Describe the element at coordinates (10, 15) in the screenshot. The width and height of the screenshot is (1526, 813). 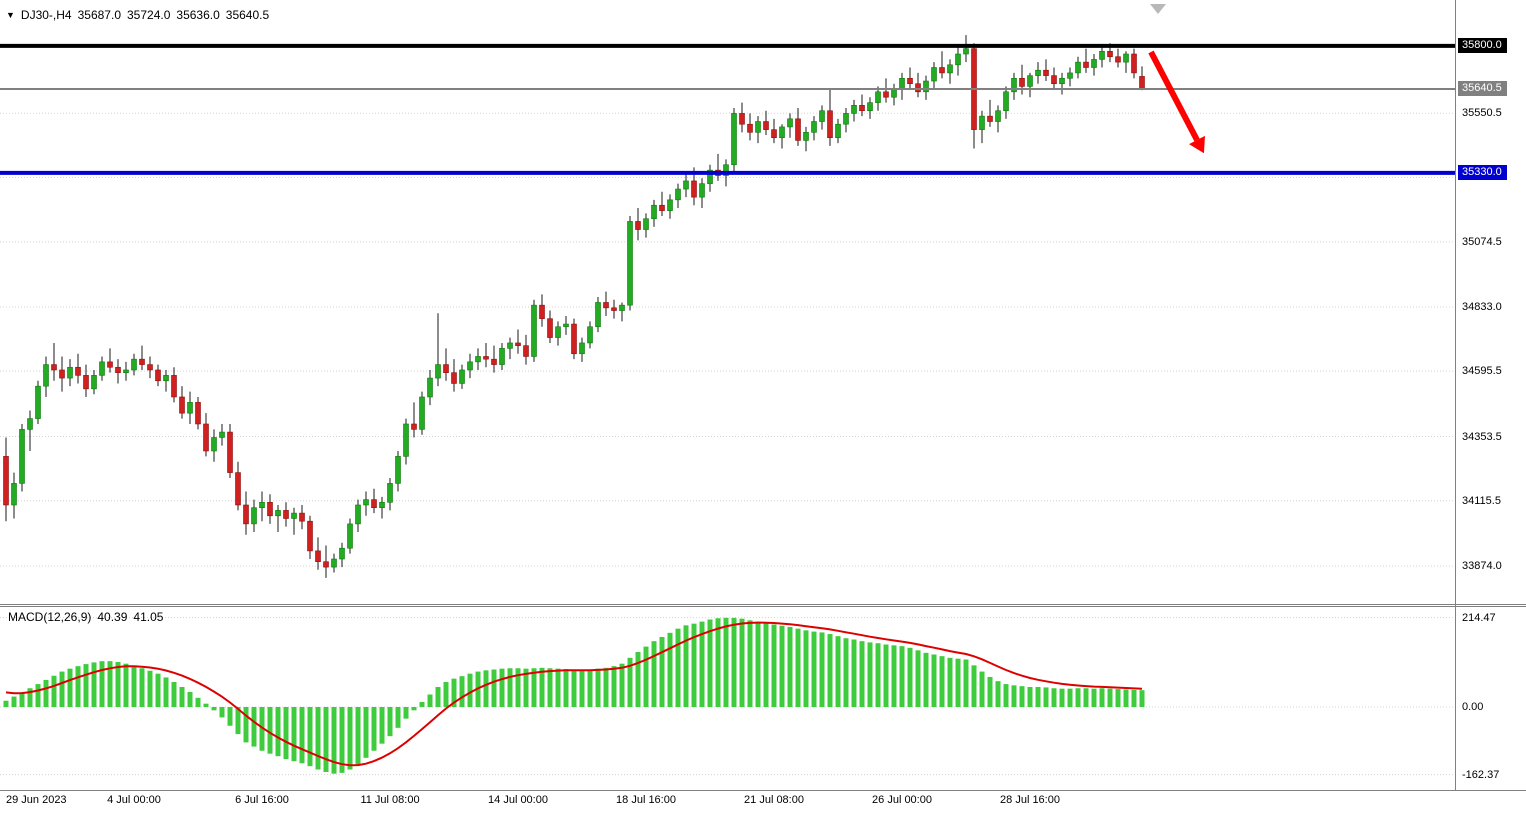
I see `chart-dropdown-icon: ▼` at that location.